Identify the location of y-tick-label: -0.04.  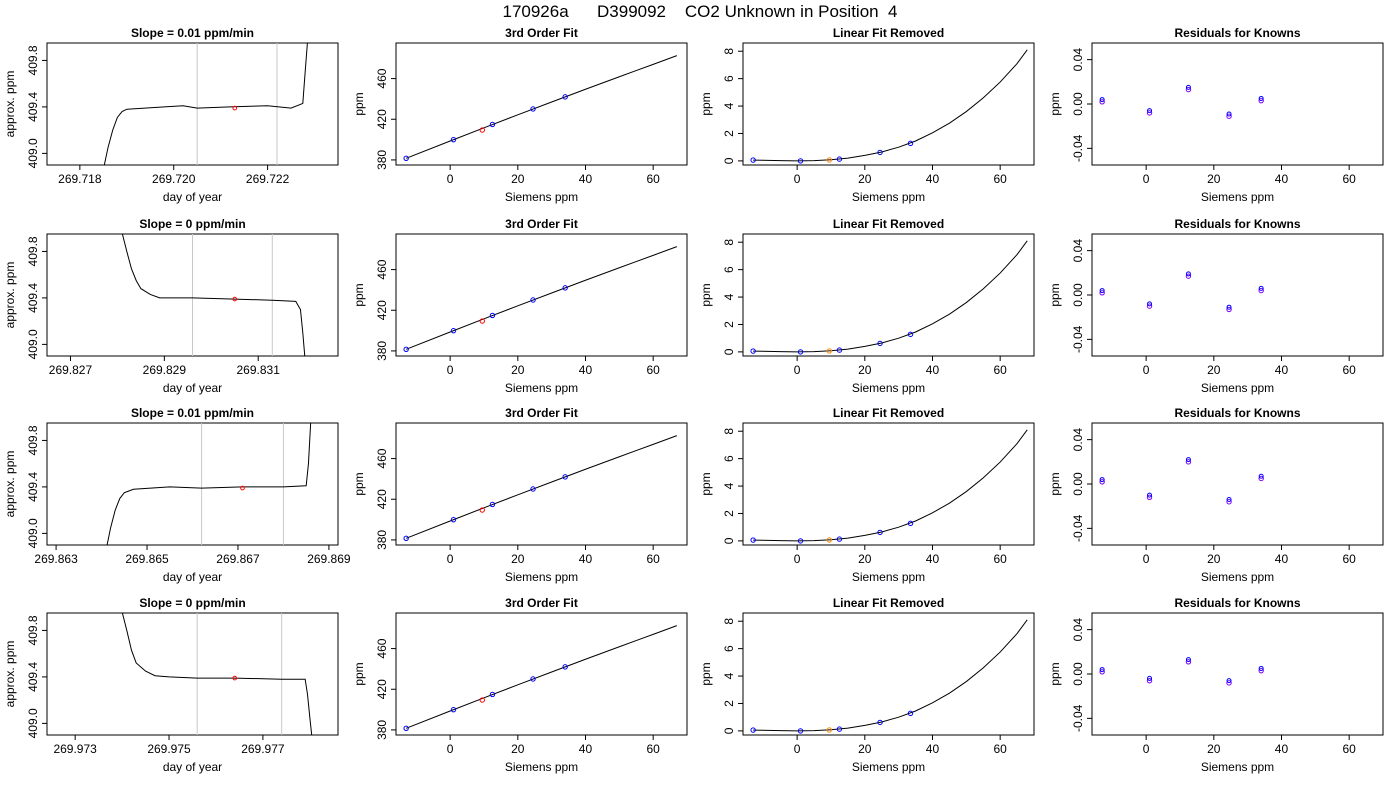
(1078, 339).